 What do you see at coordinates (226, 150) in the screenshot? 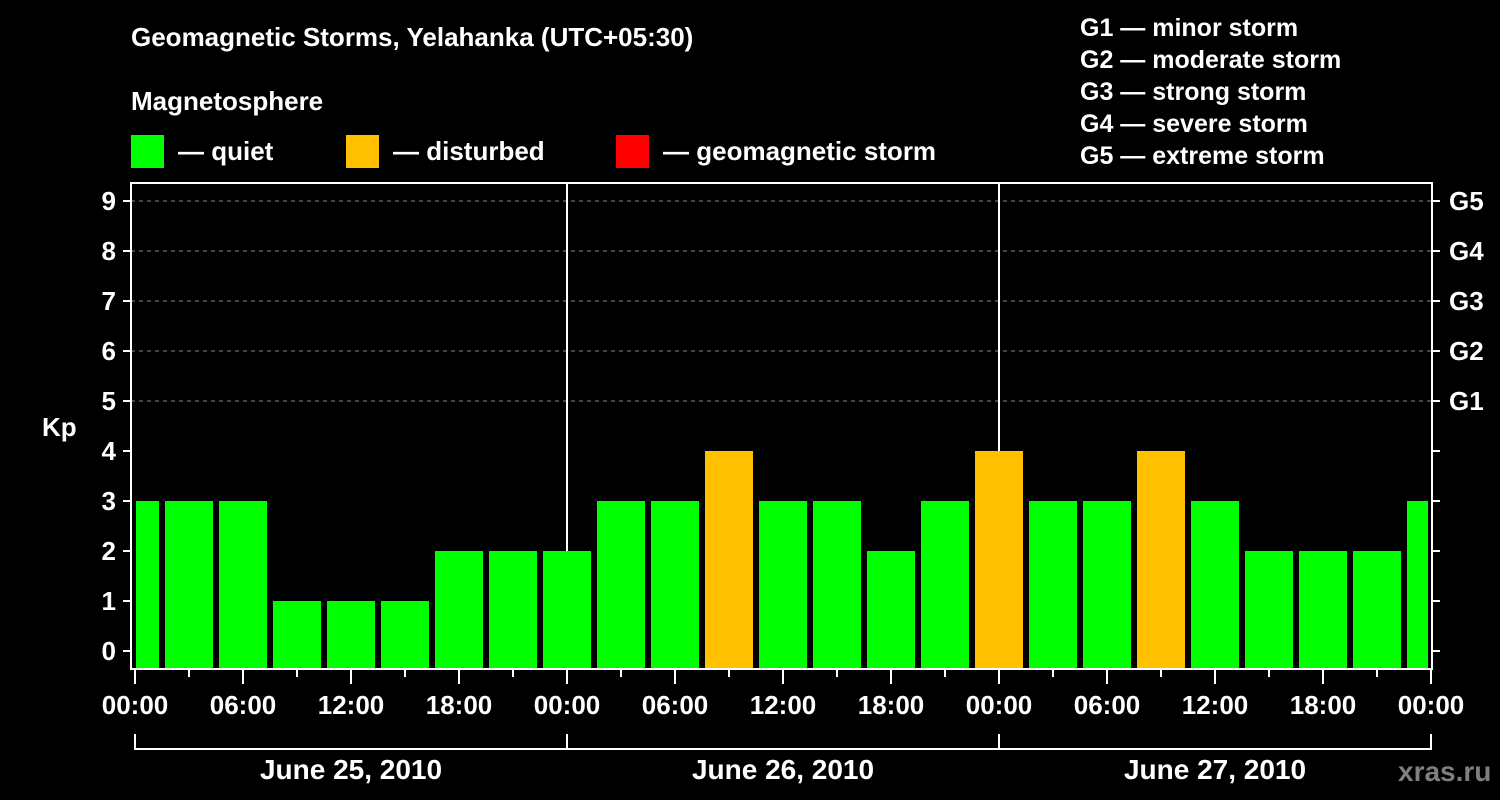
I see `legend-quiet-label: — quiet` at bounding box center [226, 150].